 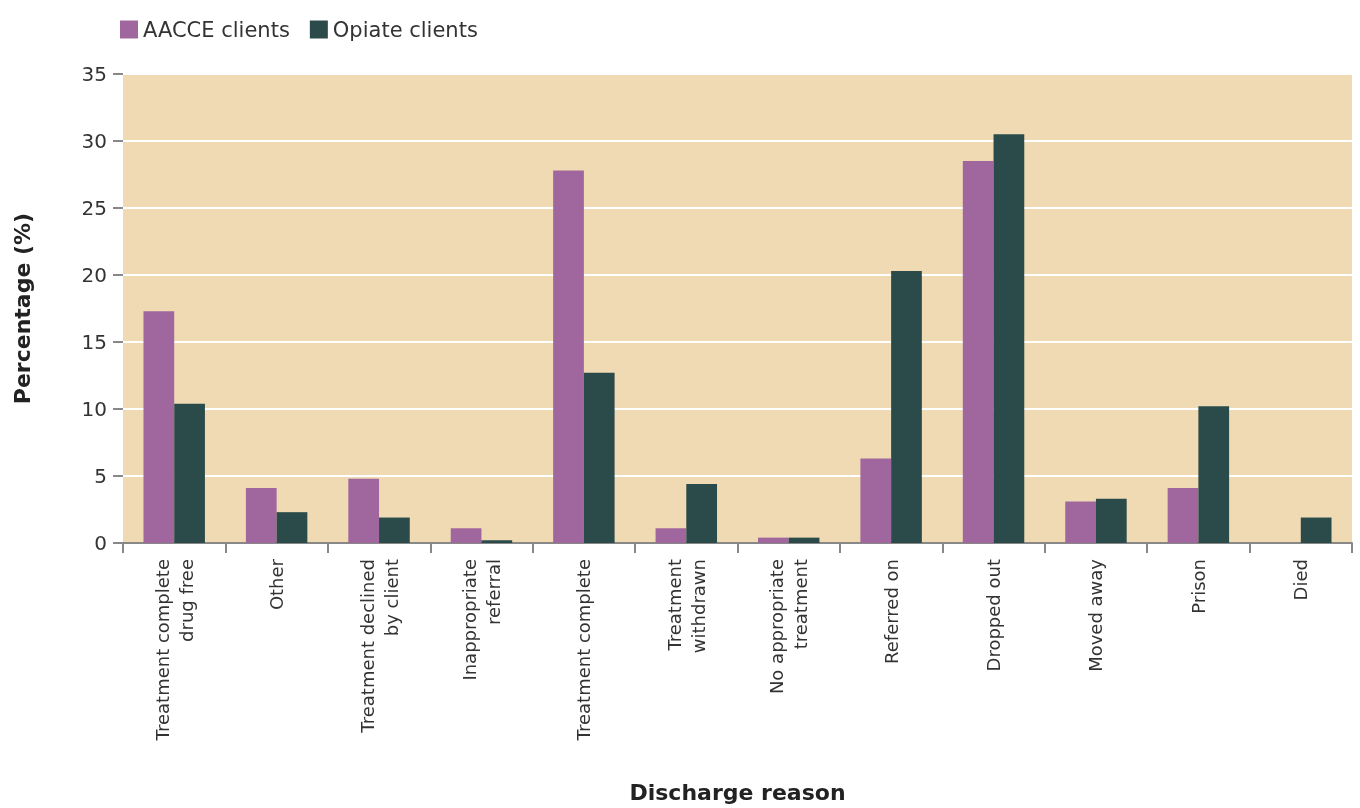 I want to click on x-tick-label: Treatment withdrawn, so click(x=686, y=606).